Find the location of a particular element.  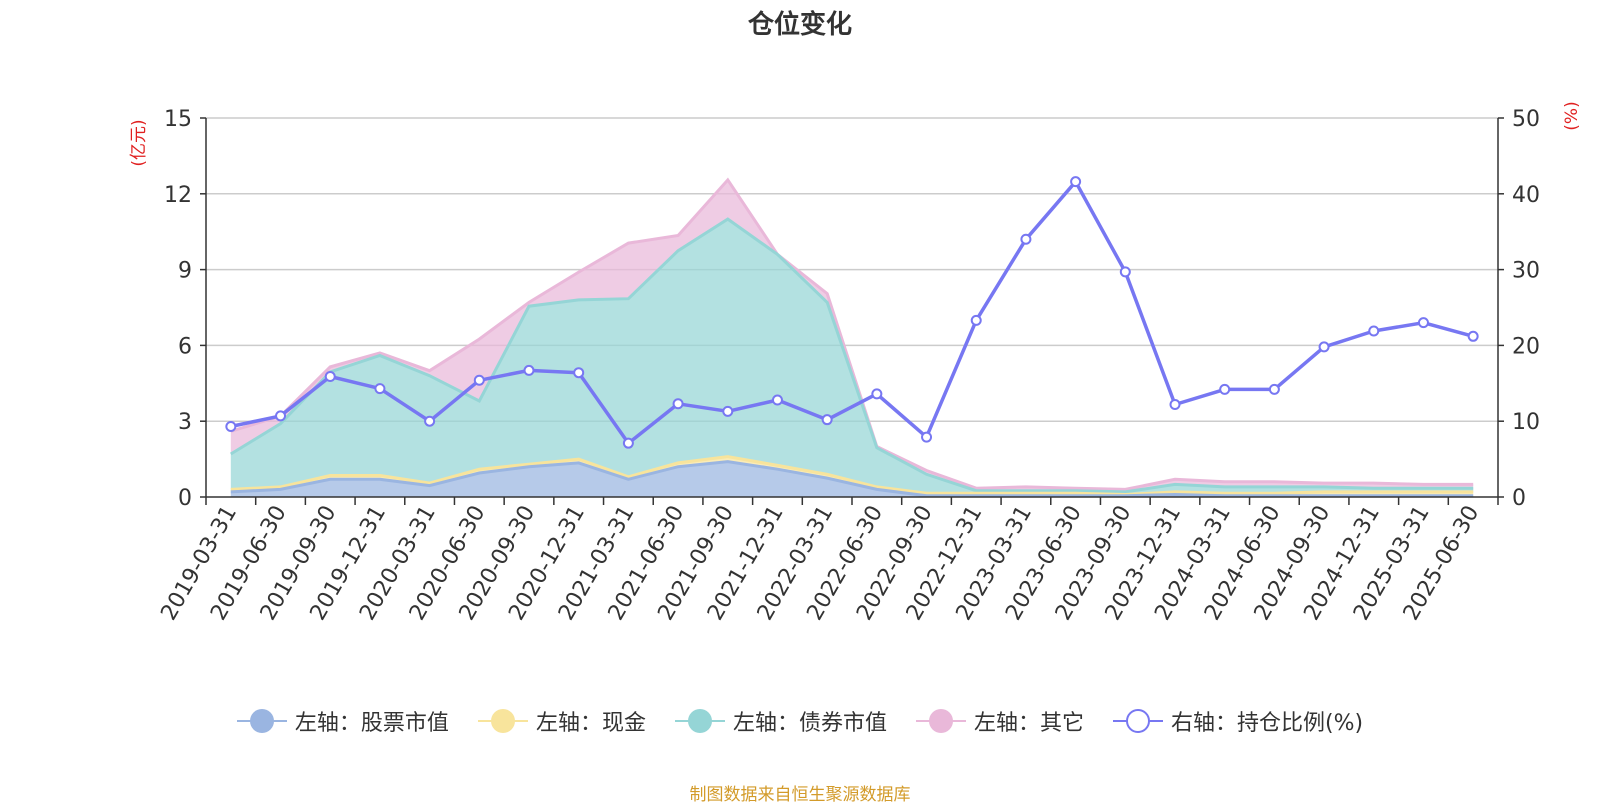

legend-label-ratio: 右轴：持仓比例(%) is located at coordinates (1267, 723).